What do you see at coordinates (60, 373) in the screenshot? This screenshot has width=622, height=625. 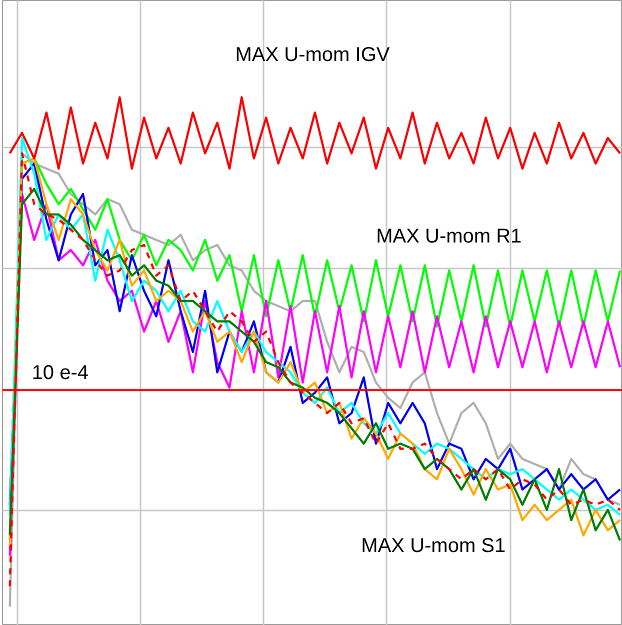 I see `ref-line-label: 10 e-4` at bounding box center [60, 373].